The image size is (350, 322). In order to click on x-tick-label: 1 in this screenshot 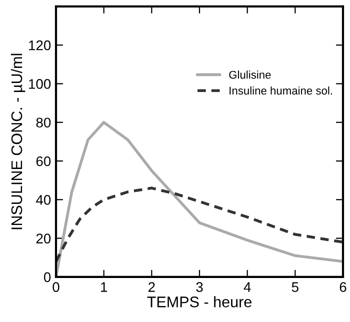, I will do `click(104, 287)`.